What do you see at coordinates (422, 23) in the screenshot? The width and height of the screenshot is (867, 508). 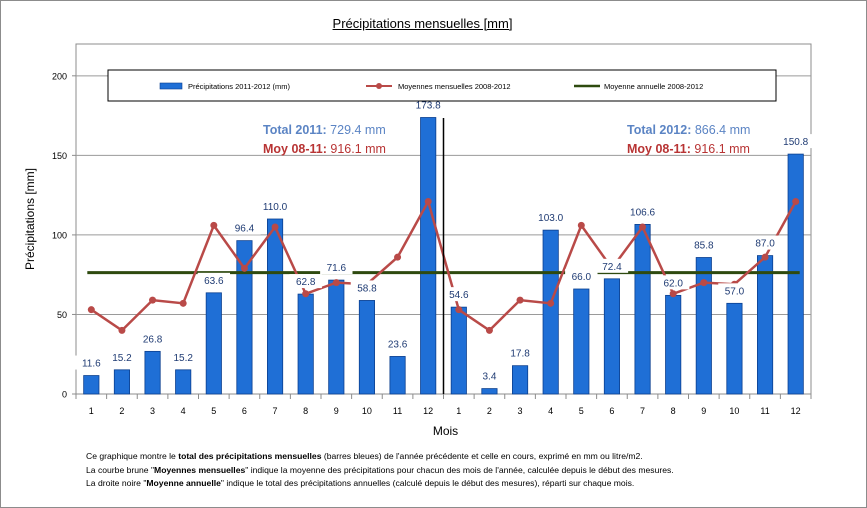 I see `chart-title: Précipitations mensuelles [mm]` at bounding box center [422, 23].